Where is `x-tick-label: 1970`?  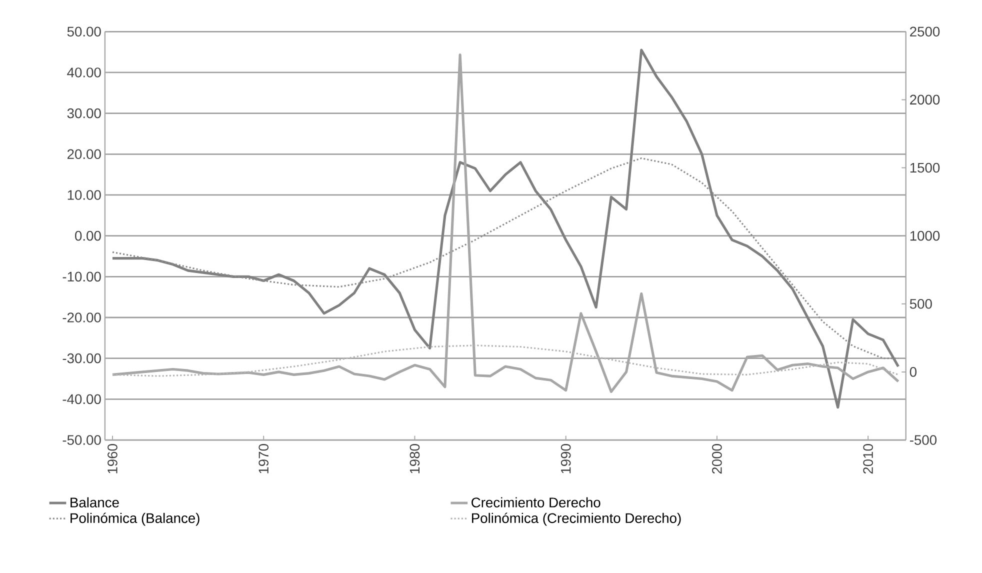 x-tick-label: 1970 is located at coordinates (263, 459).